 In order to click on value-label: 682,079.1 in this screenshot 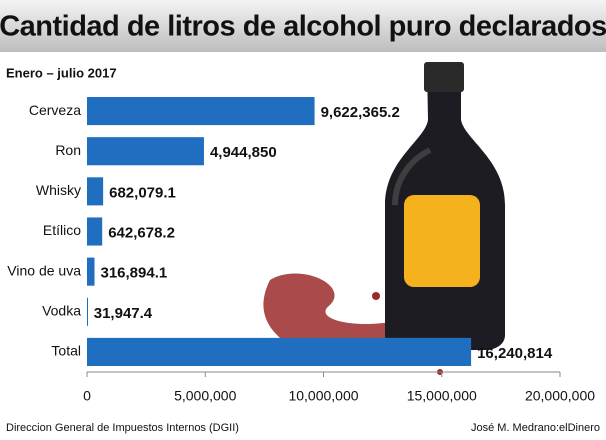, I will do `click(142, 192)`.